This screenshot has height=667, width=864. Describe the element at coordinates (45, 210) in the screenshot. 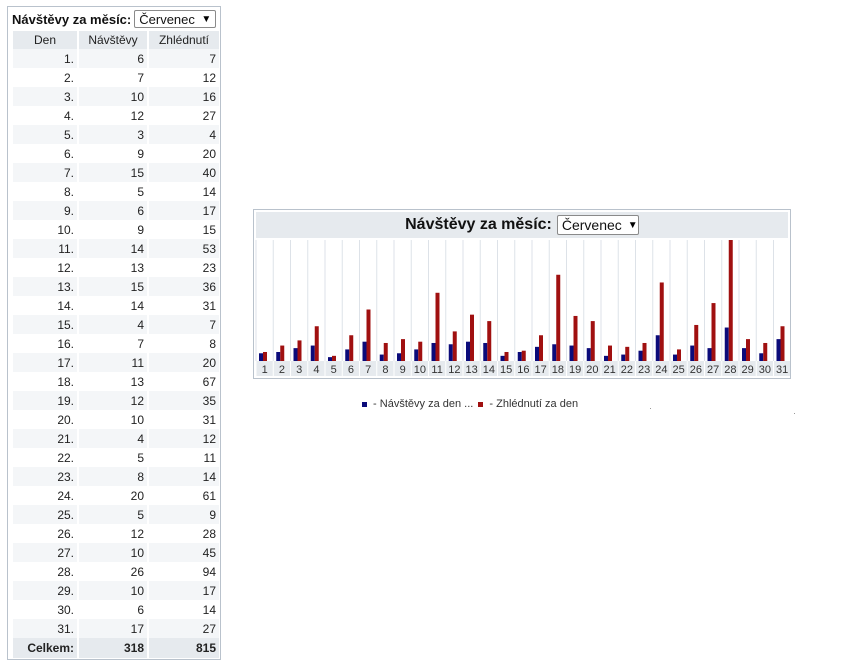

I see `row-day: 9.` at that location.